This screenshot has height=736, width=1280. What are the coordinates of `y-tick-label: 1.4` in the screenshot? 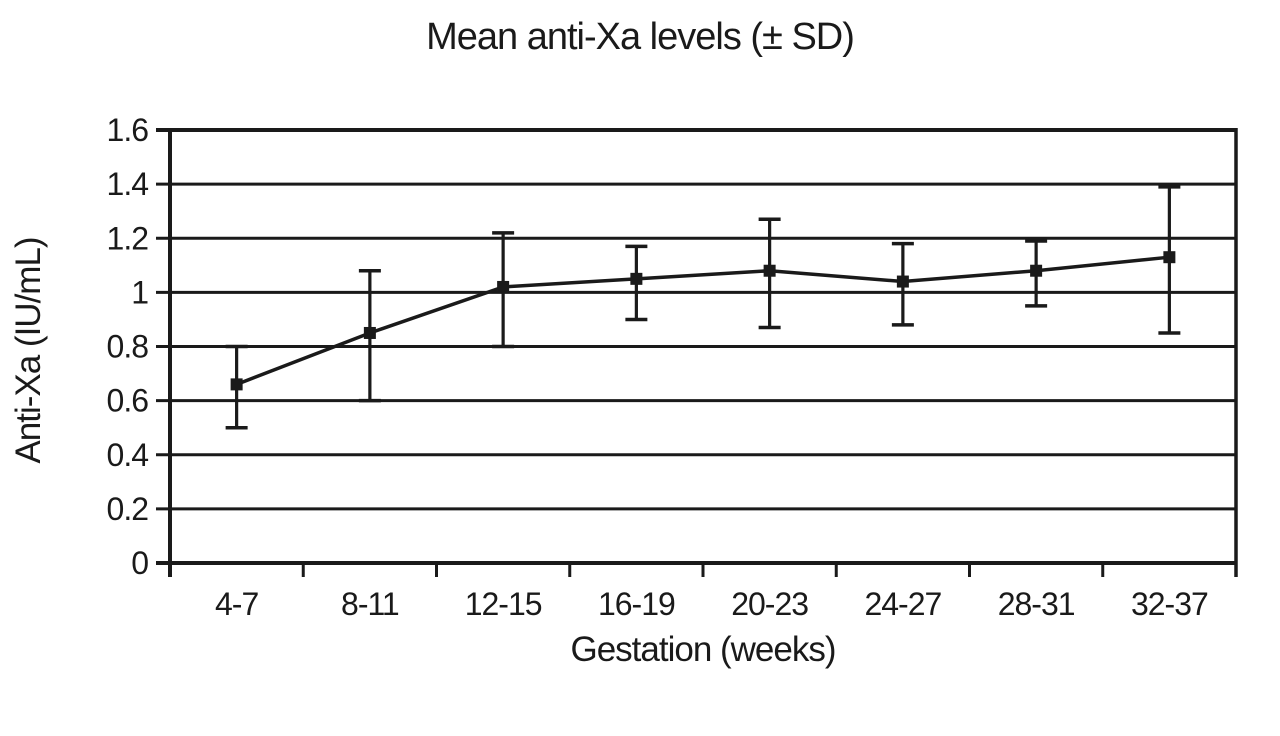 It's located at (128, 184).